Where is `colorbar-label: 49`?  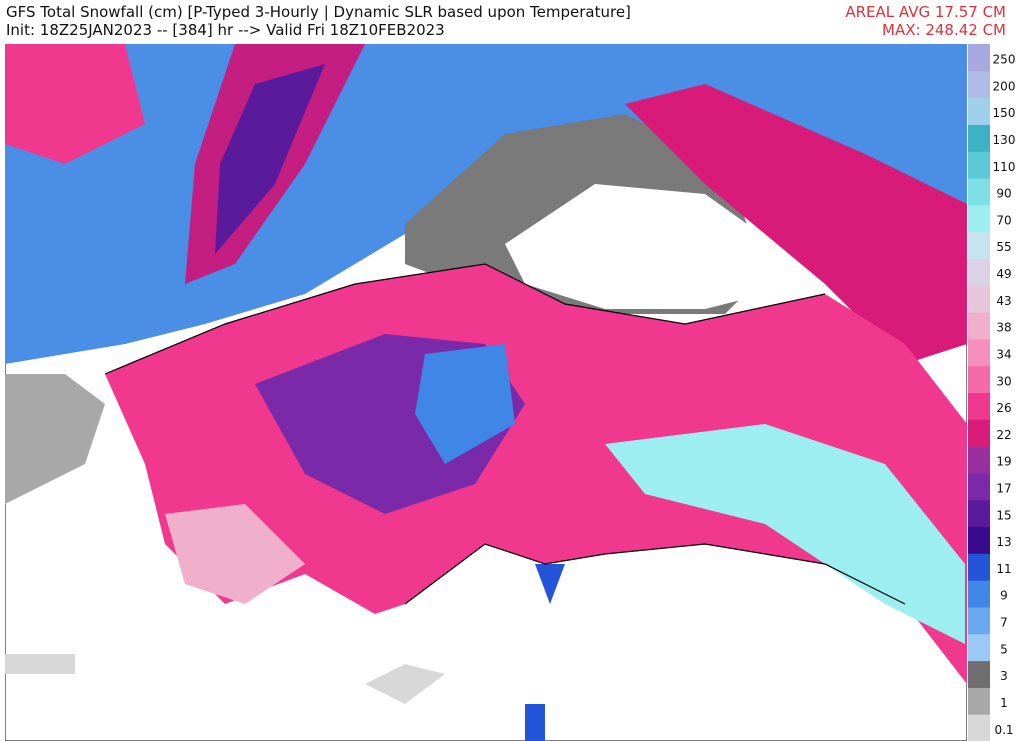 colorbar-label: 49 is located at coordinates (1003, 274).